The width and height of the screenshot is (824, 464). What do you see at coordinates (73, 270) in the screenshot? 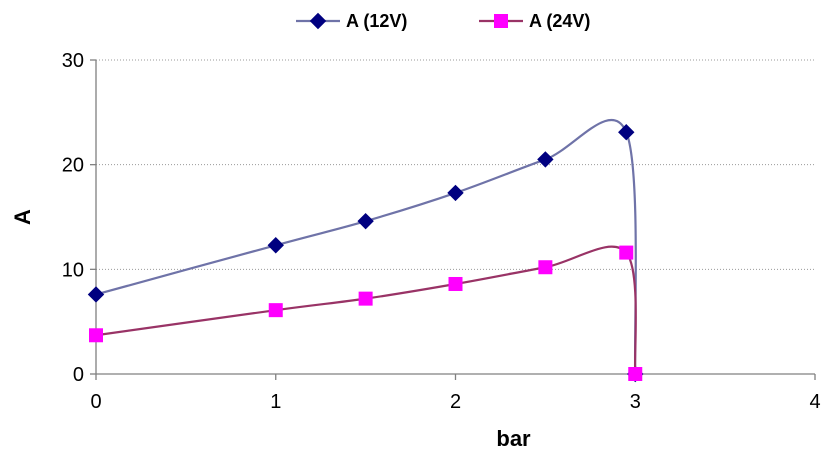
I see `y-tick-label: 10` at bounding box center [73, 270].